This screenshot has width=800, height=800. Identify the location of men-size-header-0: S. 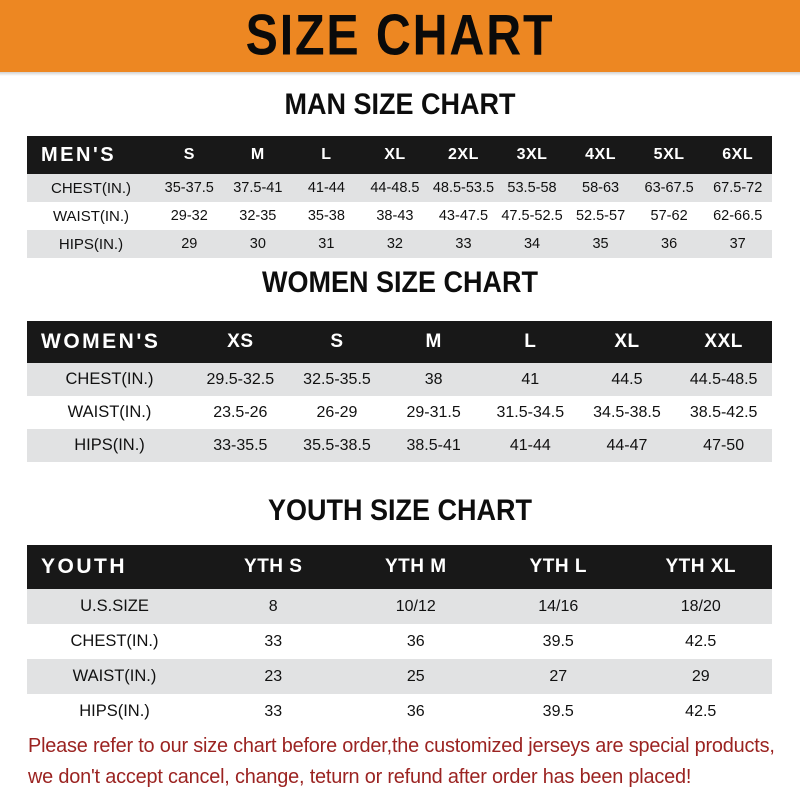
(189, 154).